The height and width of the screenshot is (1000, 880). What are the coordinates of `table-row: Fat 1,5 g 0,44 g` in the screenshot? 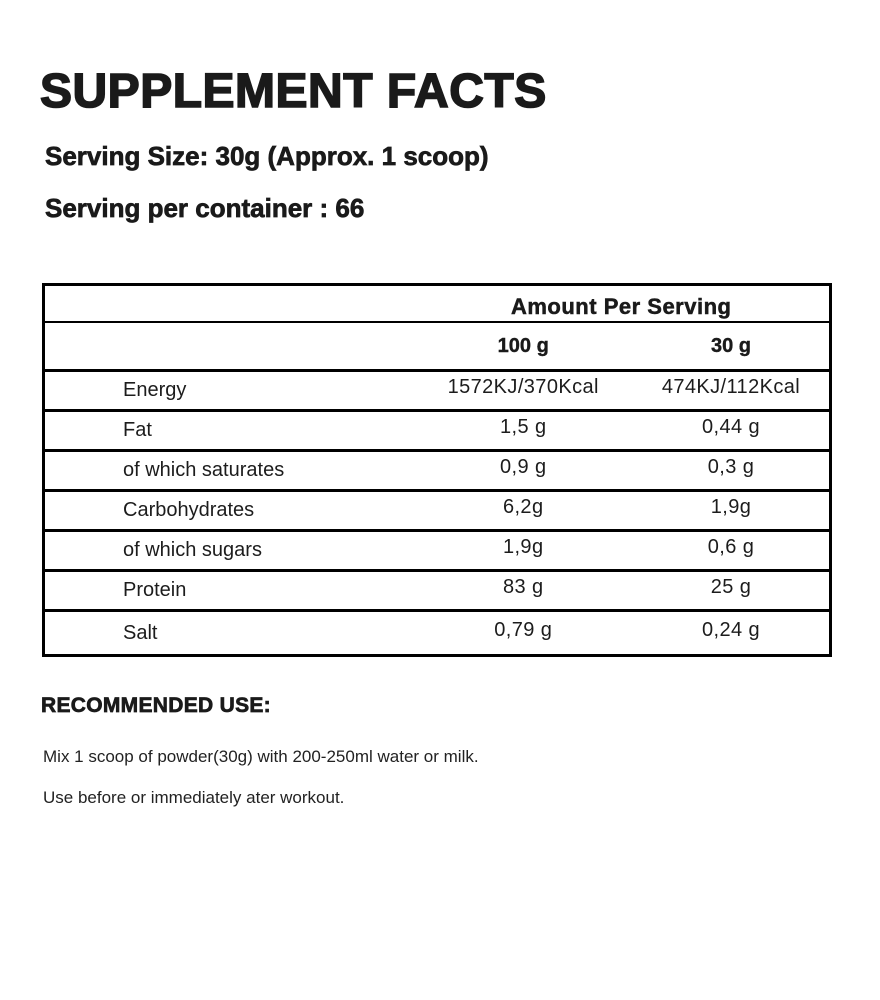 It's located at (437, 432).